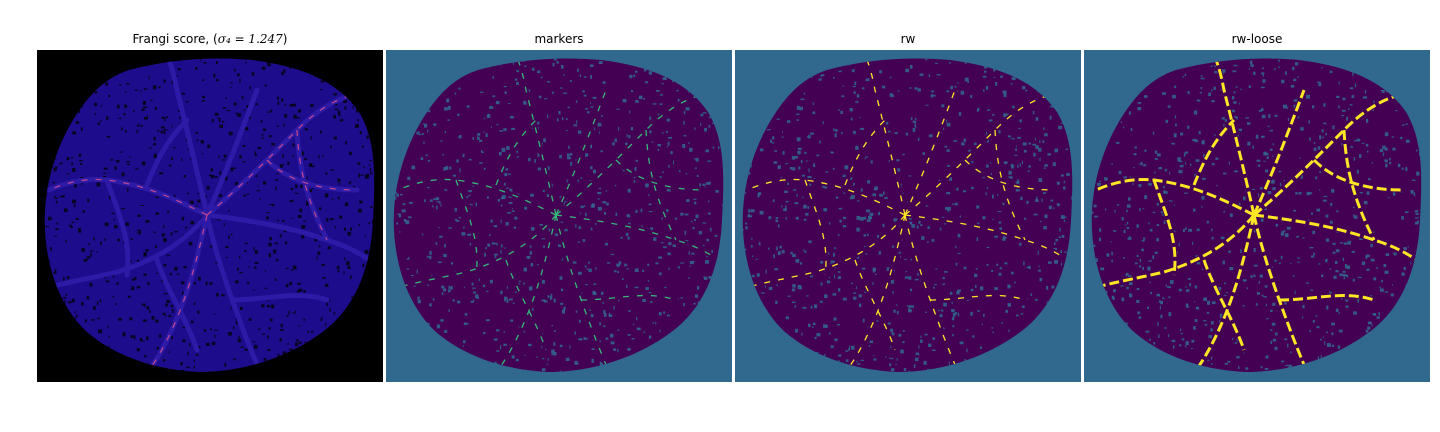 This screenshot has width=1440, height=432. What do you see at coordinates (210, 39) in the screenshot?
I see `panel-title-frangi: Frangi score, (σ₄ = 1.247)` at bounding box center [210, 39].